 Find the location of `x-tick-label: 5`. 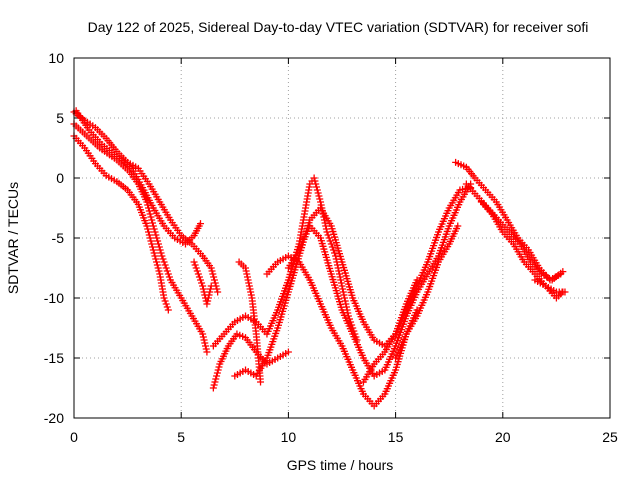

x-tick-label: 5 is located at coordinates (181, 437).